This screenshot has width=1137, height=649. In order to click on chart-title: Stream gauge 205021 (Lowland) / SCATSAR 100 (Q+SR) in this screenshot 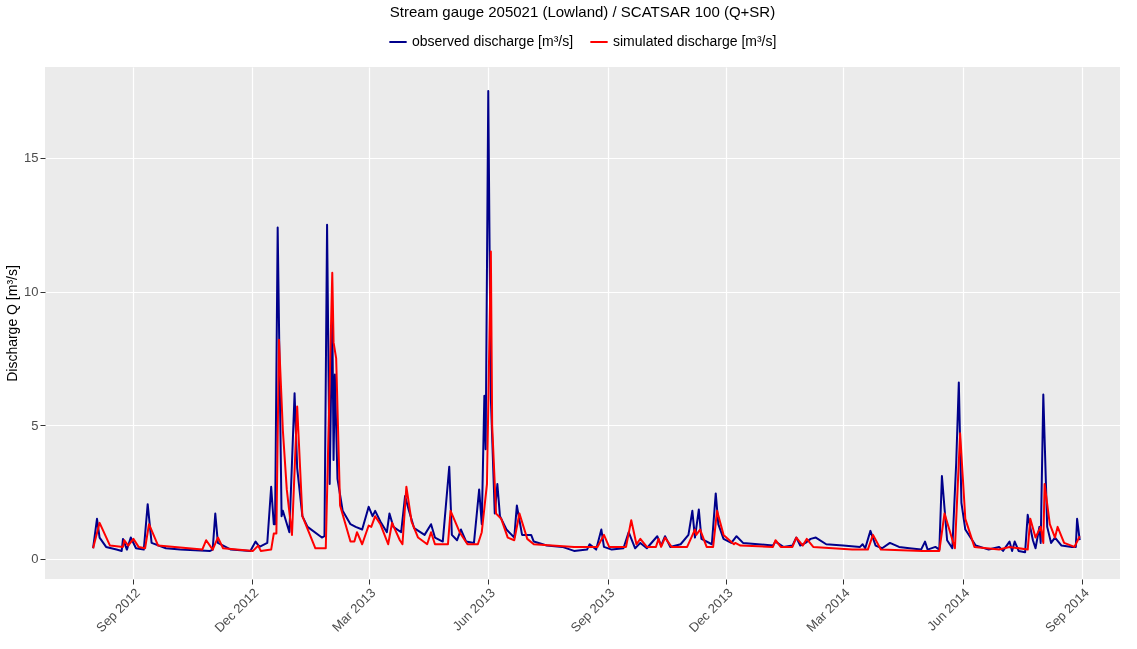, I will do `click(582, 11)`.